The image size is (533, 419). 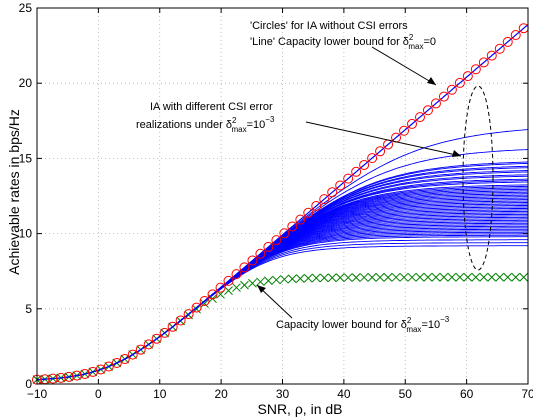 What do you see at coordinates (283, 394) in the screenshot?
I see `x-tick-label: 30` at bounding box center [283, 394].